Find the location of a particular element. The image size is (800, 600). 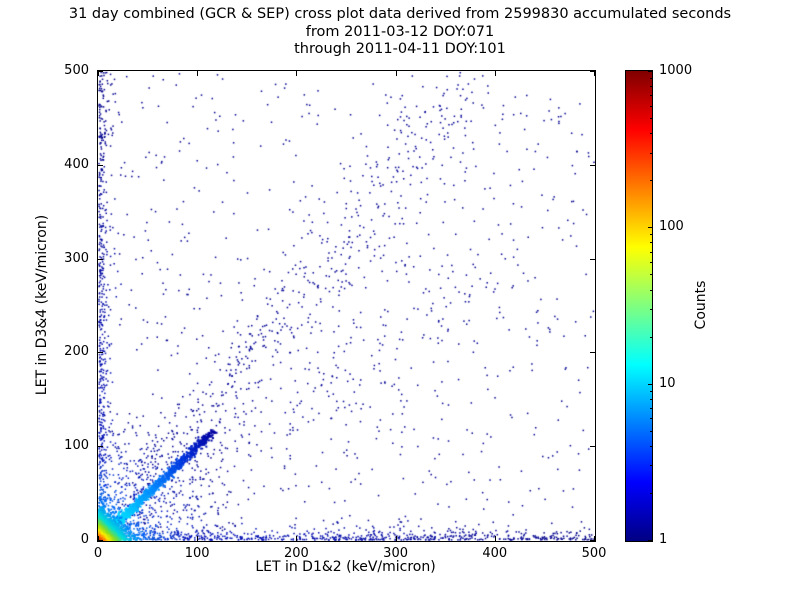

x-tick-label: 300 is located at coordinates (395, 553).